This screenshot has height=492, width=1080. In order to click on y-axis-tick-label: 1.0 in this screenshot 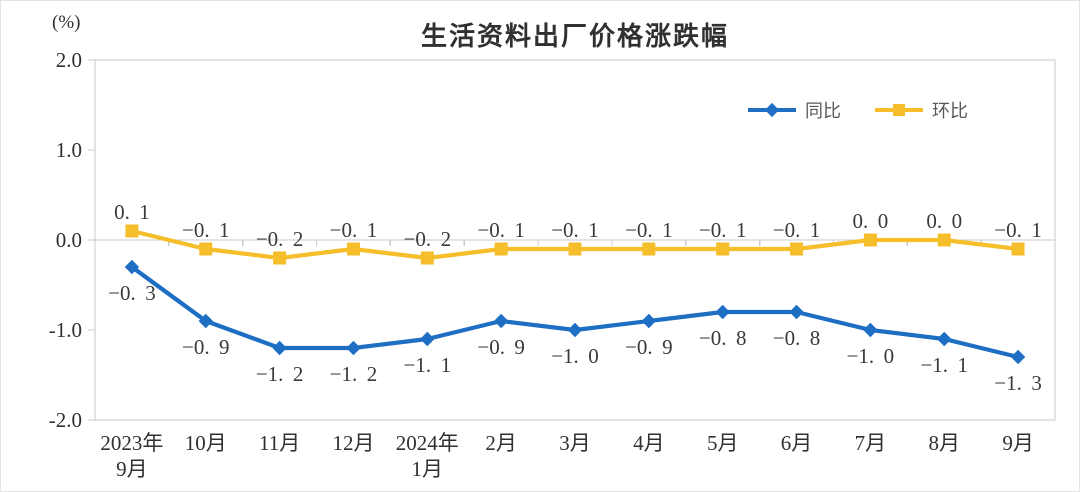, I will do `click(69, 150)`.